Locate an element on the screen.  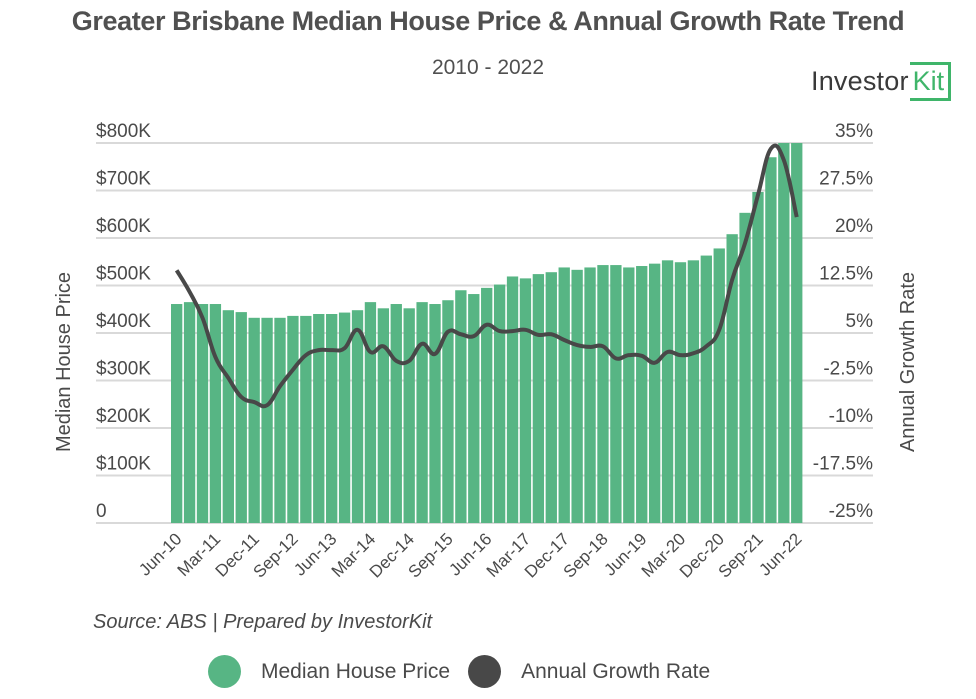
y-tick-label: $200K is located at coordinates (123, 416).